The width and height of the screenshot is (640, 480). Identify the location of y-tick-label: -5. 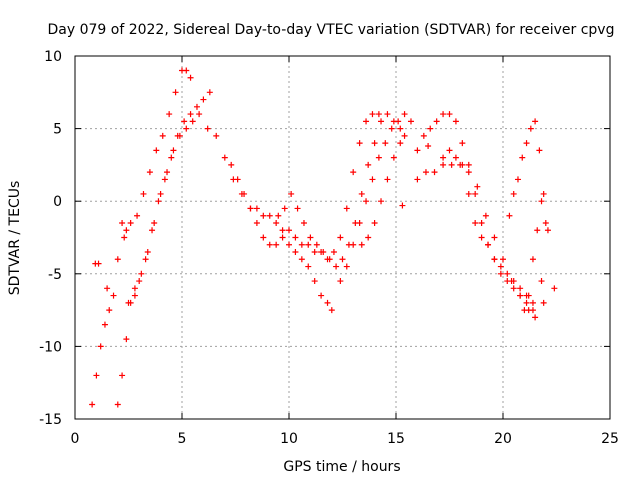
(55, 275).